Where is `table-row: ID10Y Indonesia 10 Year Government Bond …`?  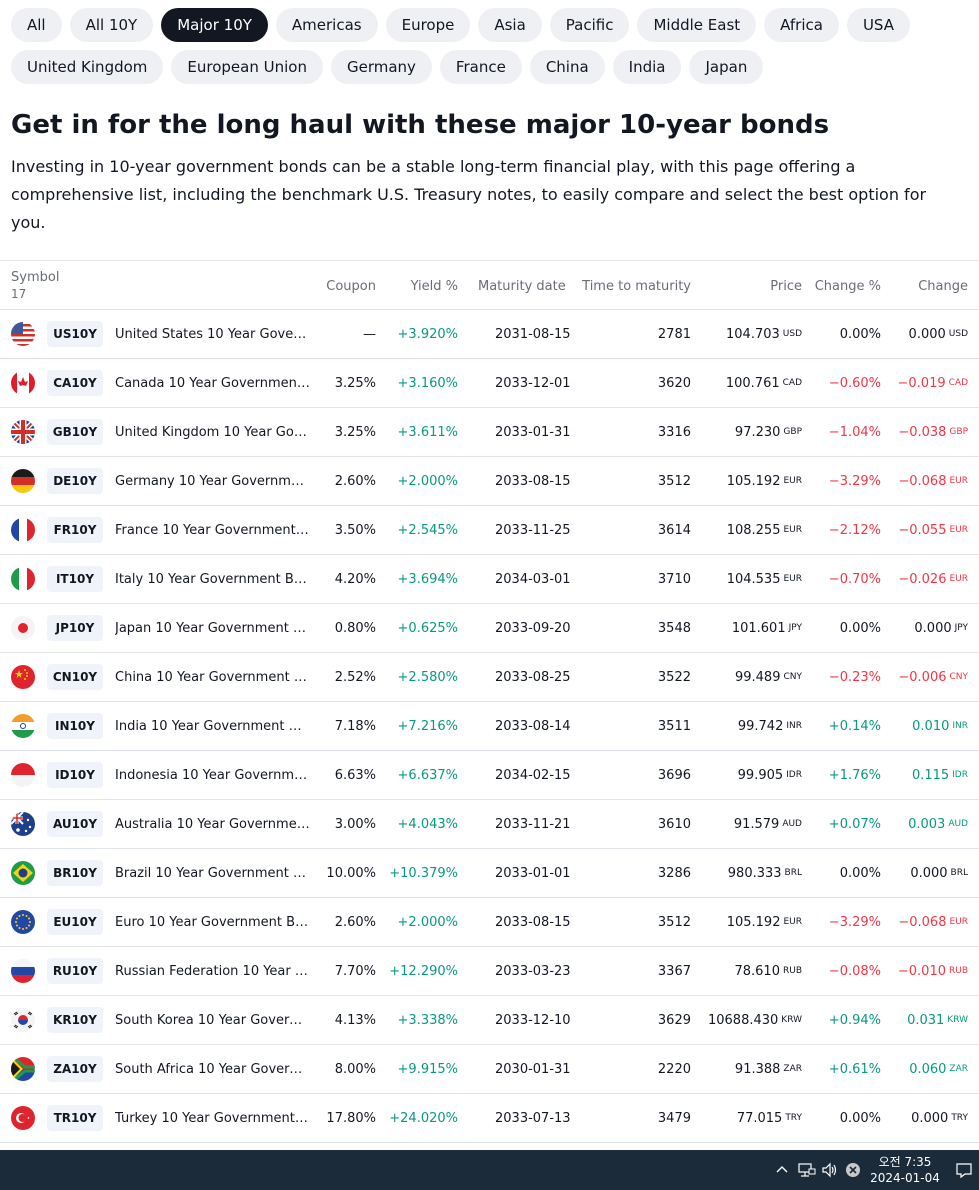 table-row: ID10Y Indonesia 10 Year Government Bond … is located at coordinates (489, 775).